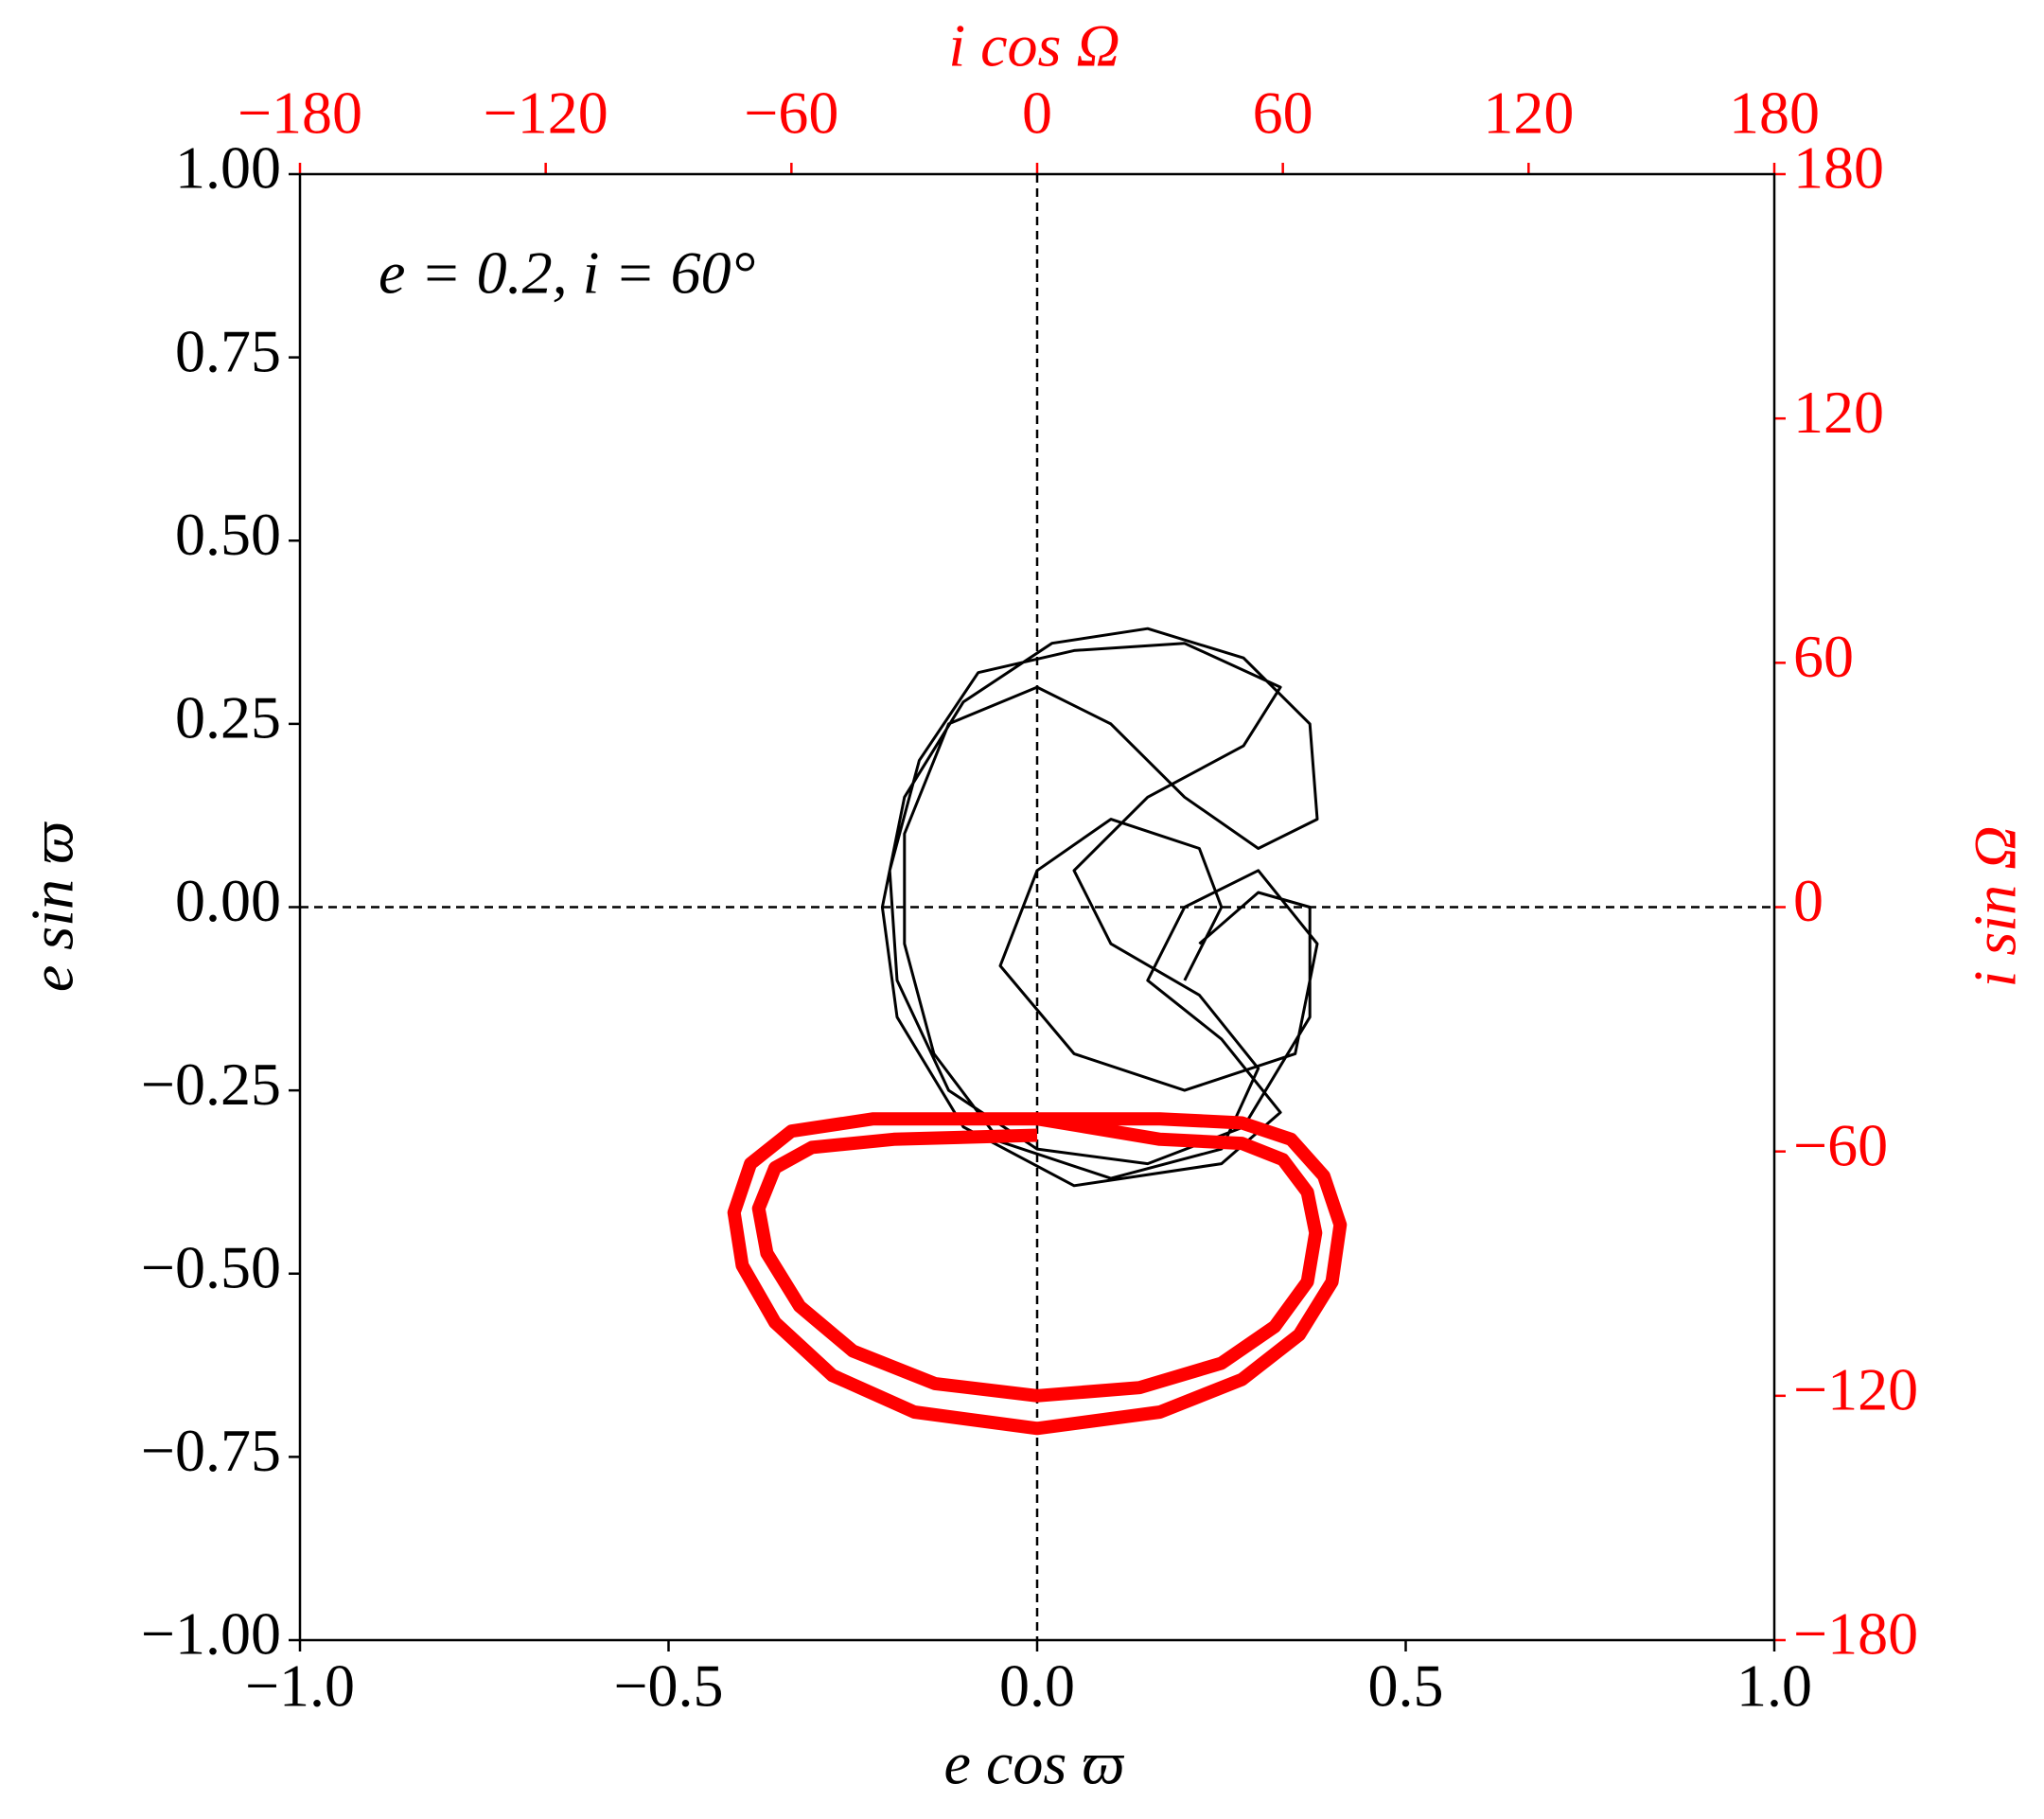  Describe the element at coordinates (1840, 1144) in the screenshot. I see `y2-tick-label: −60` at that location.